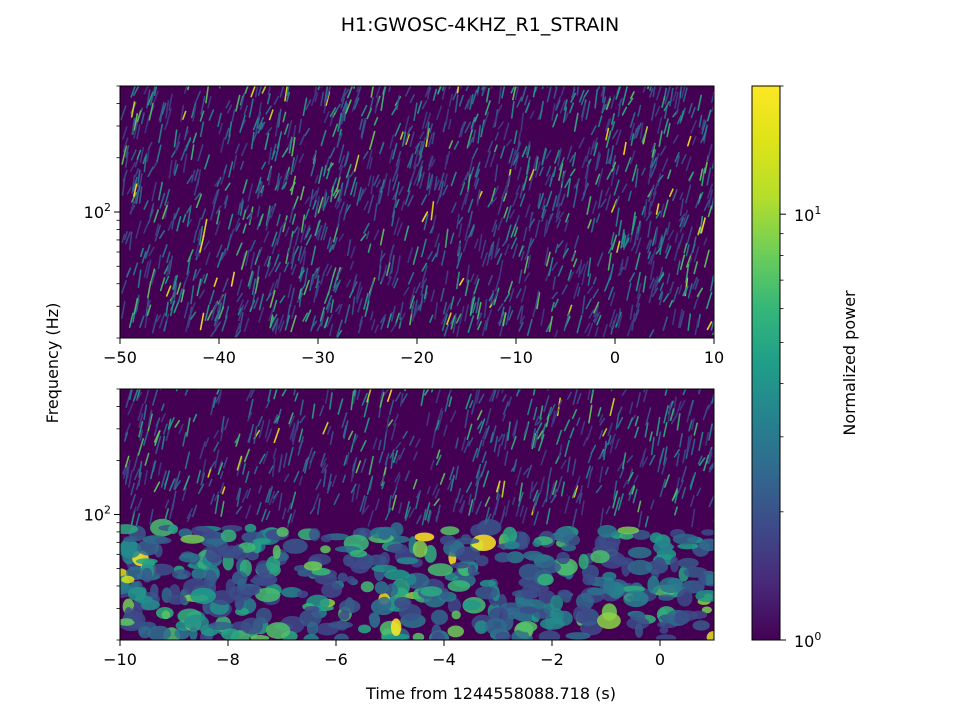  What do you see at coordinates (552, 659) in the screenshot?
I see `x-tick-label: −2` at bounding box center [552, 659].